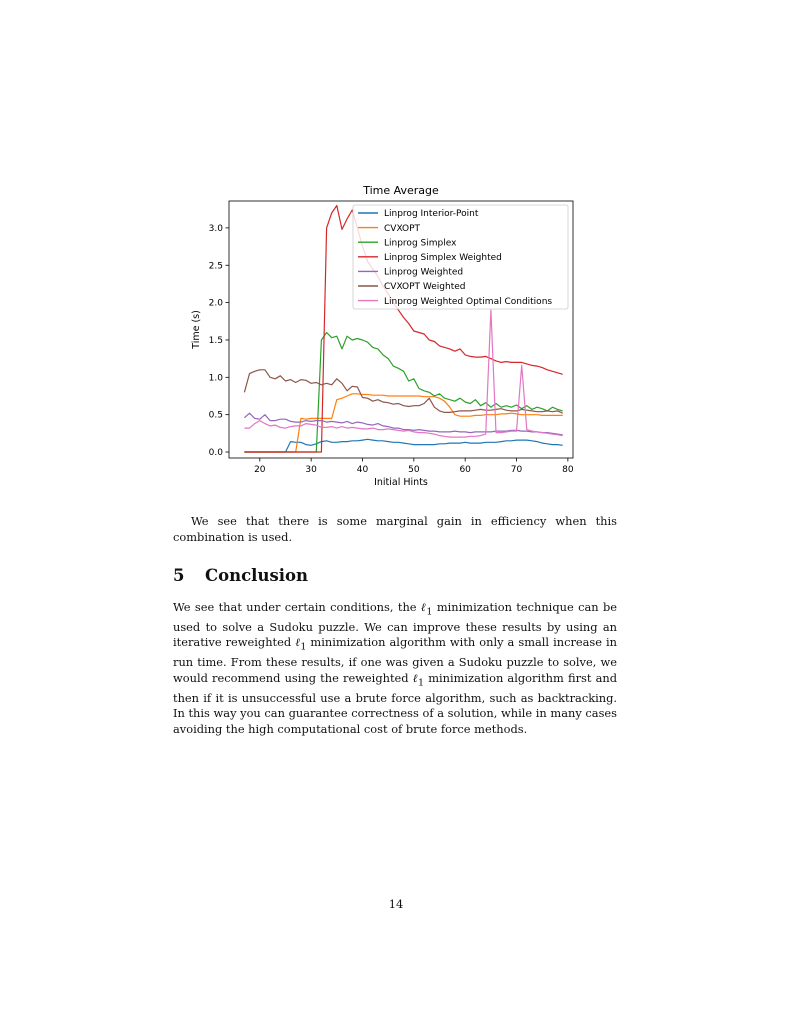 The image size is (792, 1024). What do you see at coordinates (216, 453) in the screenshot?
I see `y-tick-label: 0.0` at bounding box center [216, 453].